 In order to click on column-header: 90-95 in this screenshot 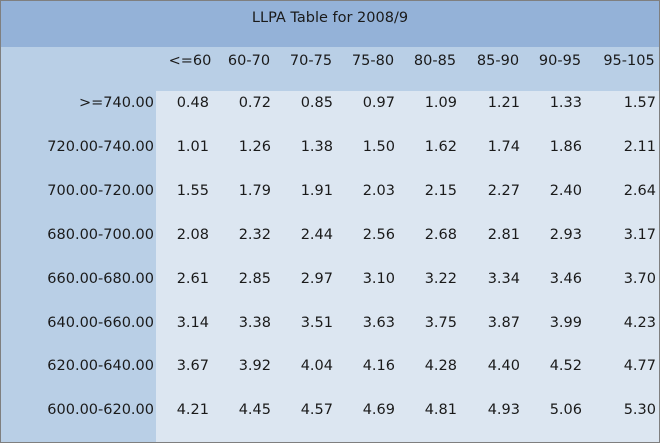, I will do `click(560, 61)`.